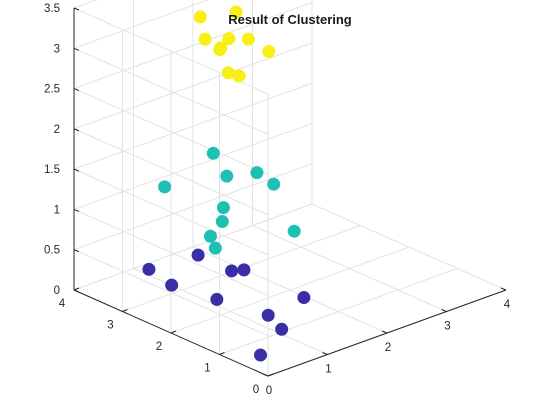 This screenshot has height=420, width=560. What do you see at coordinates (57, 49) in the screenshot?
I see `z-tick-label: 3` at bounding box center [57, 49].